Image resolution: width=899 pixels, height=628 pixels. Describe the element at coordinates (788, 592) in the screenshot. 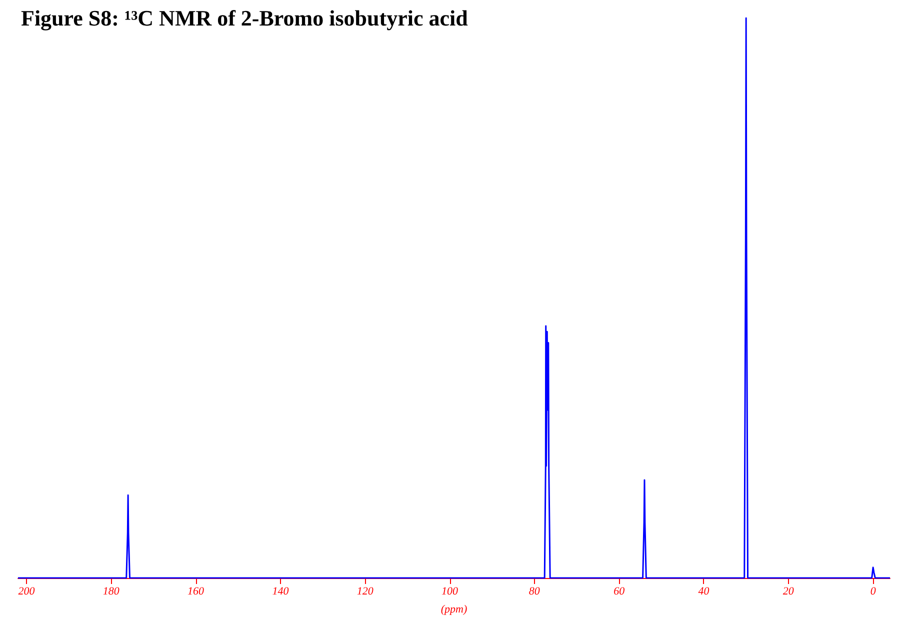

I see `x-tick-label: 20` at that location.